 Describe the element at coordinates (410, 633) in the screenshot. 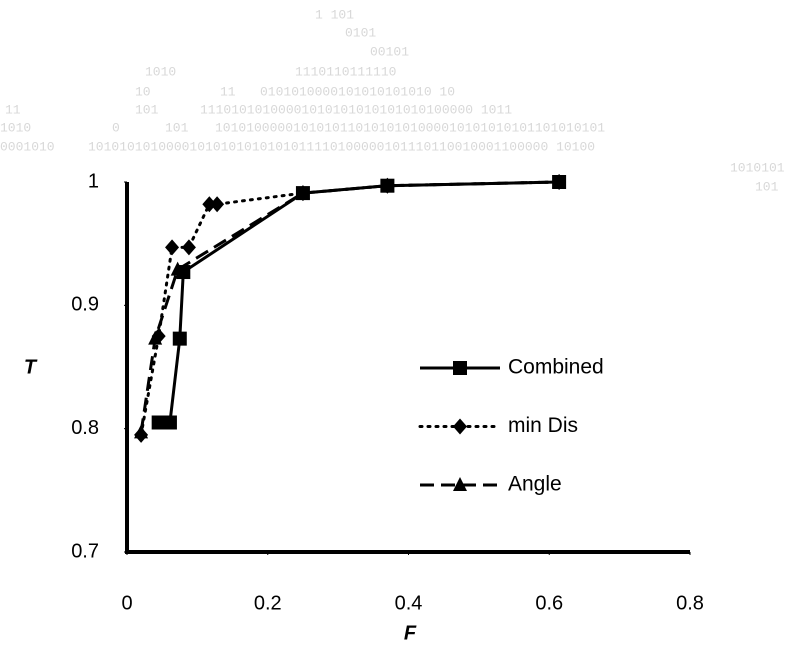

I see `x-axis-title: F` at that location.